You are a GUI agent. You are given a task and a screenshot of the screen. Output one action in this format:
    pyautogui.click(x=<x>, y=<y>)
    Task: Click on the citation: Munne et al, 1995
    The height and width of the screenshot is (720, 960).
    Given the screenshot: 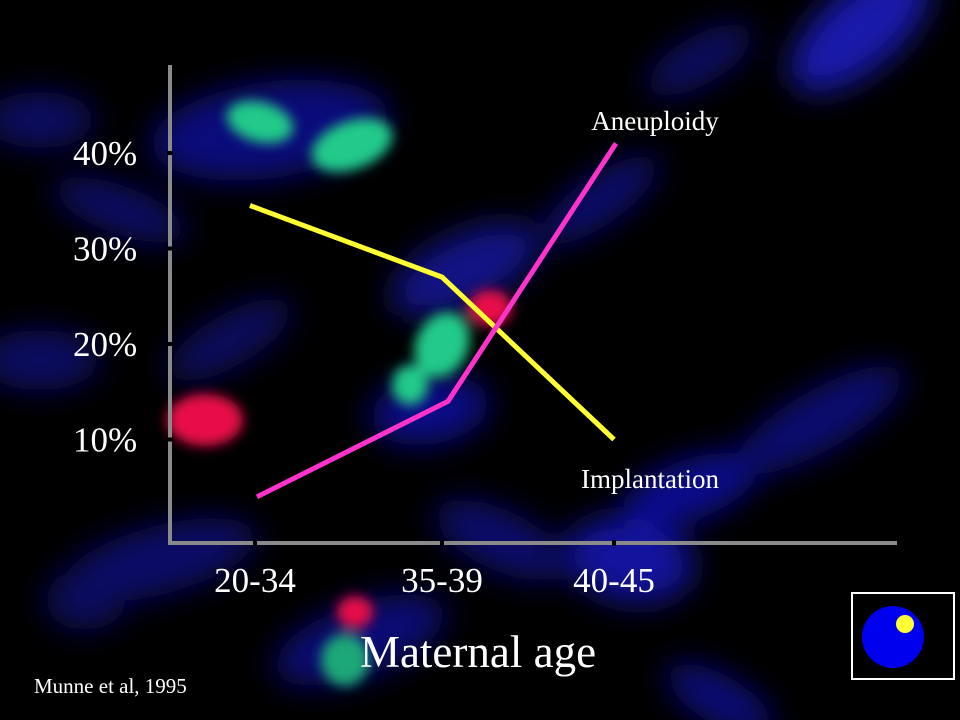 What is the action you would take?
    pyautogui.click(x=110, y=686)
    